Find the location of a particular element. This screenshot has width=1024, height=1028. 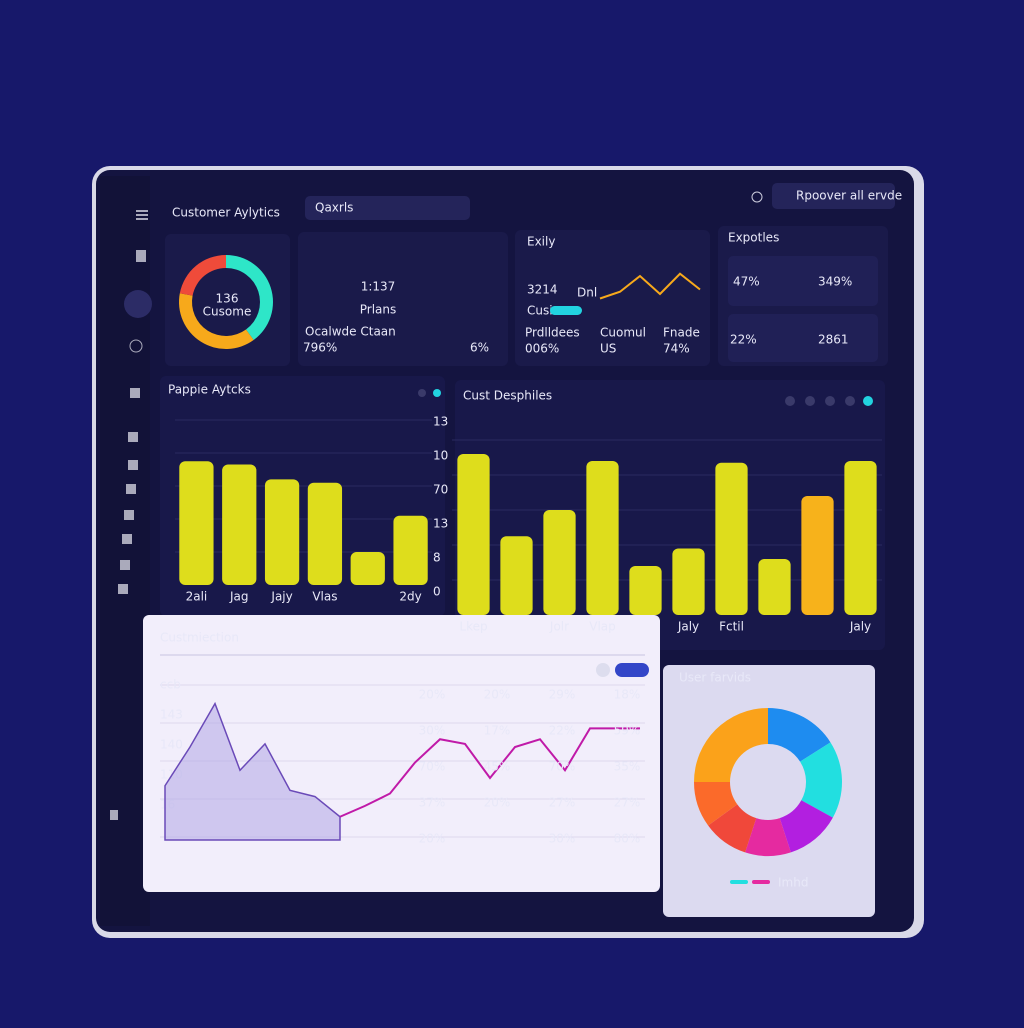

y-tick-label: ccb is located at coordinates (170, 685).